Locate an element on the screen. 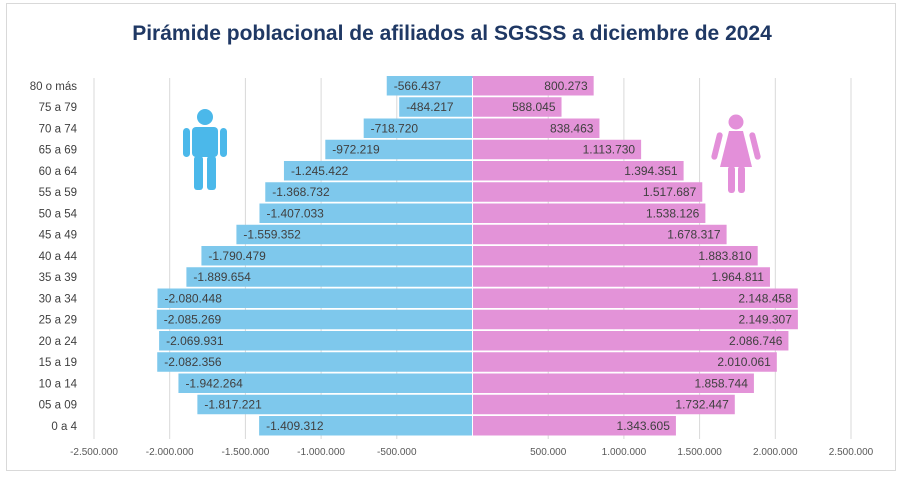  female-data-label: 1.517.687 is located at coordinates (670, 192).